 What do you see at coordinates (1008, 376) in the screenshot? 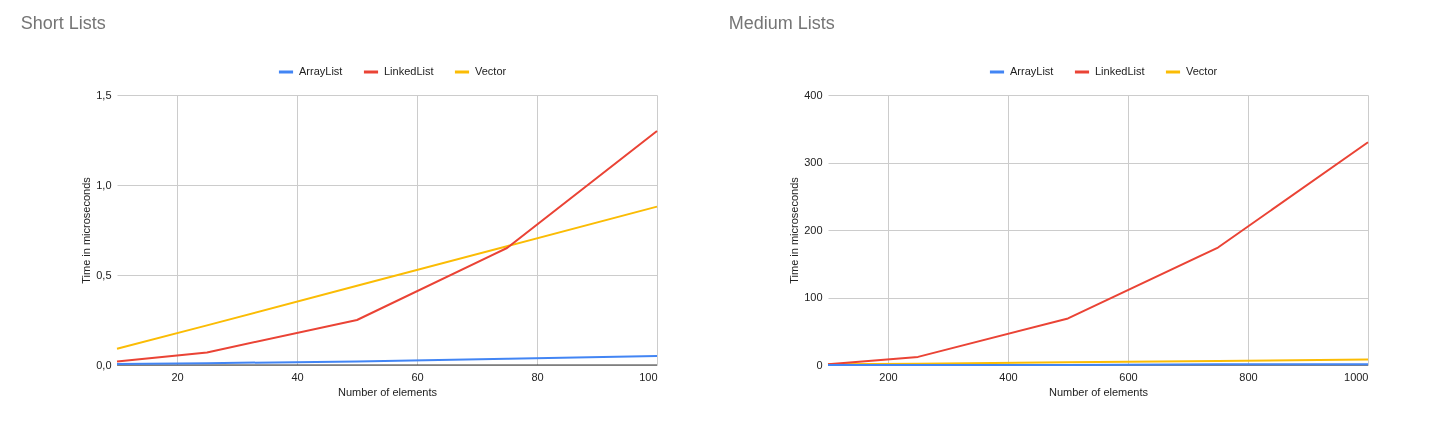
I see `x-tick-label: 400` at bounding box center [1008, 376].